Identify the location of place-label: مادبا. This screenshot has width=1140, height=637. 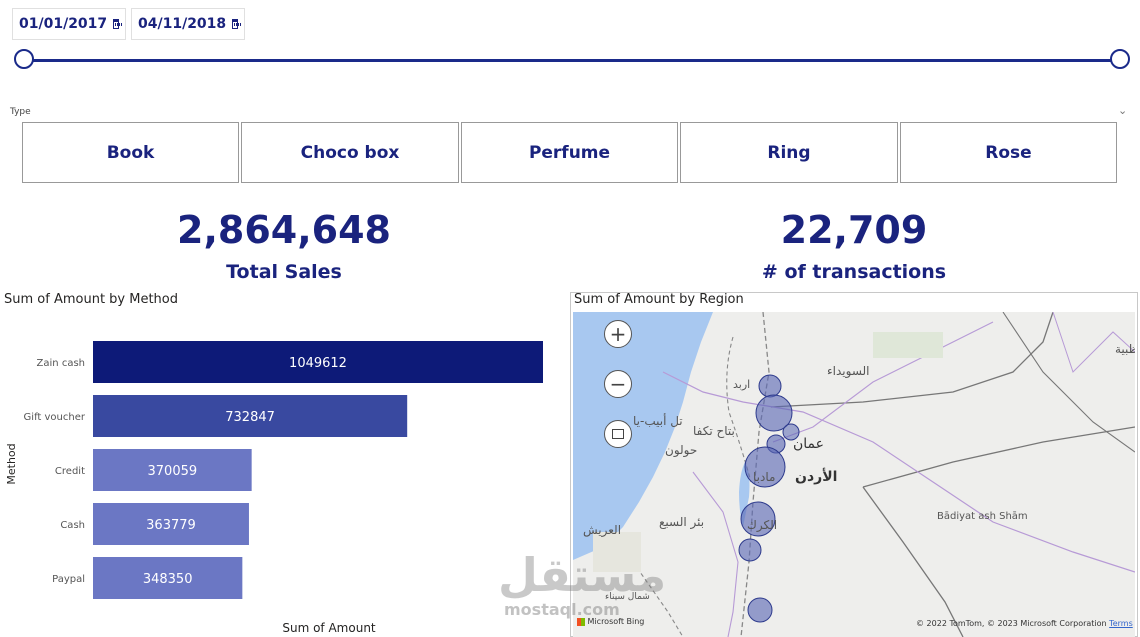
(764, 477).